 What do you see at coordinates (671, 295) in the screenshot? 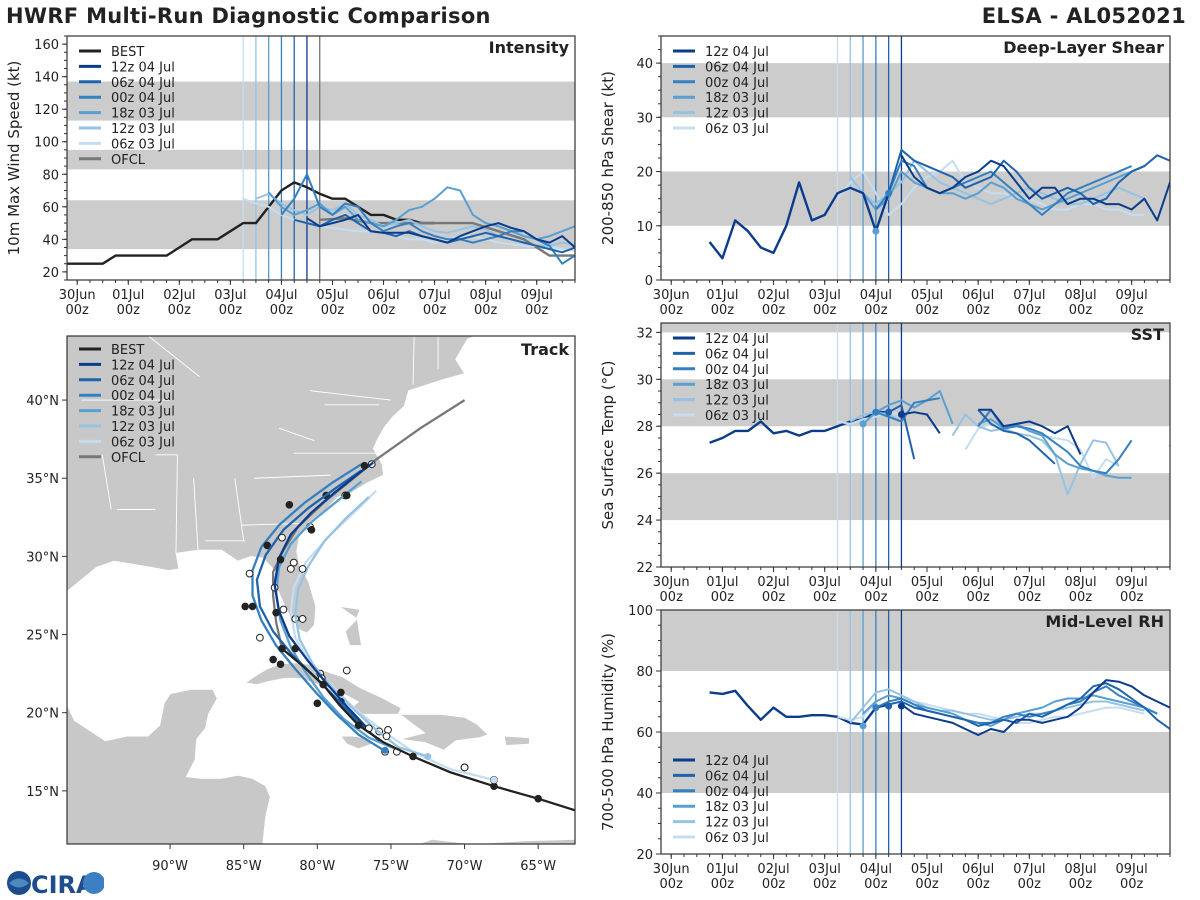
I see `shear-xtick-label: 30Jun` at bounding box center [671, 295].